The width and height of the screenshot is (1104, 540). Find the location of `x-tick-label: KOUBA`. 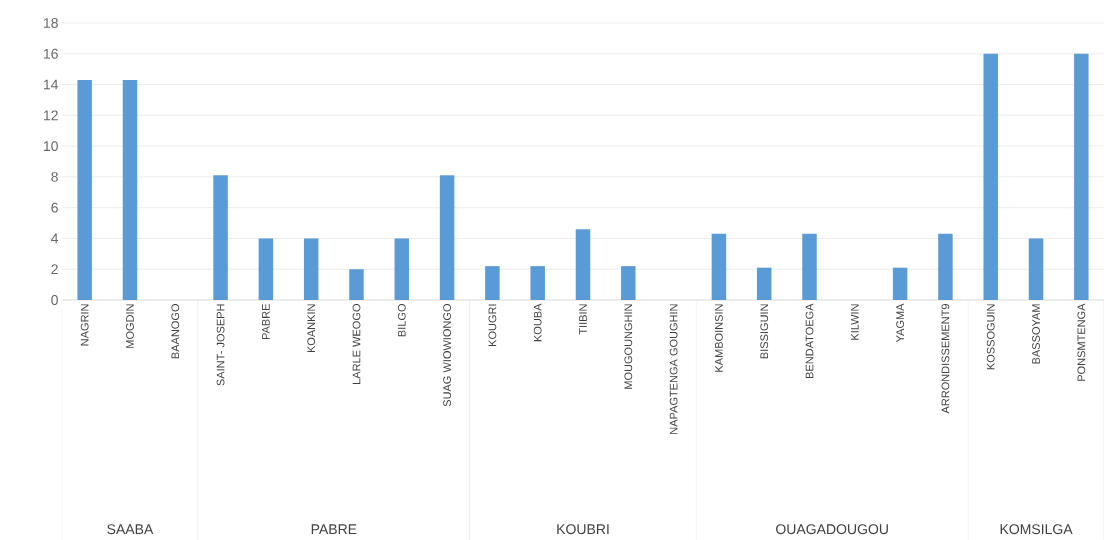

x-tick-label: KOUBA is located at coordinates (537, 322).